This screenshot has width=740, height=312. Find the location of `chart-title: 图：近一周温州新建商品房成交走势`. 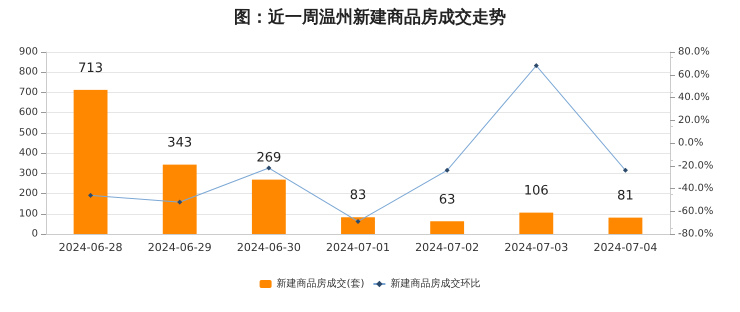

chart-title: 图：近一周温州新建商品房成交走势 is located at coordinates (370, 18).